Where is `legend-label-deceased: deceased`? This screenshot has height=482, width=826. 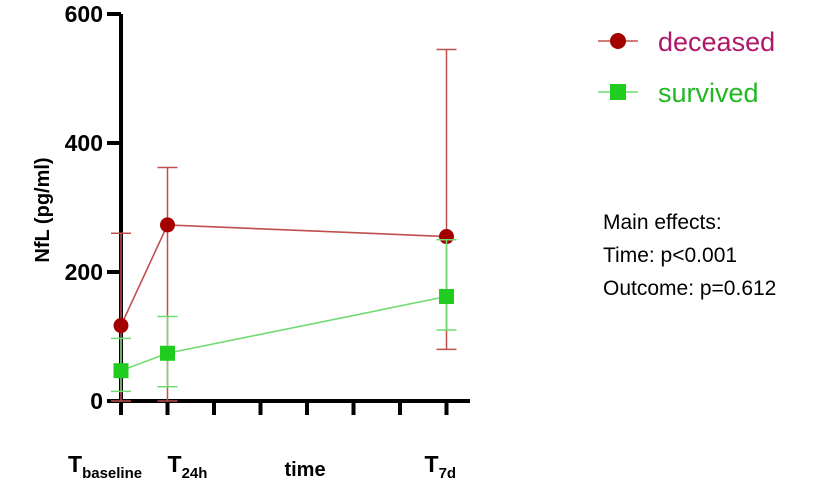 legend-label-deceased: deceased is located at coordinates (716, 42).